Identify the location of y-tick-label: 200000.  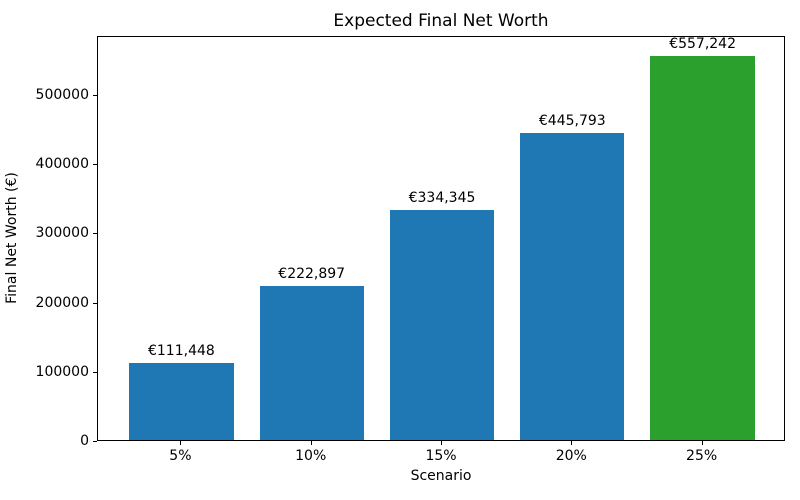
(62, 302).